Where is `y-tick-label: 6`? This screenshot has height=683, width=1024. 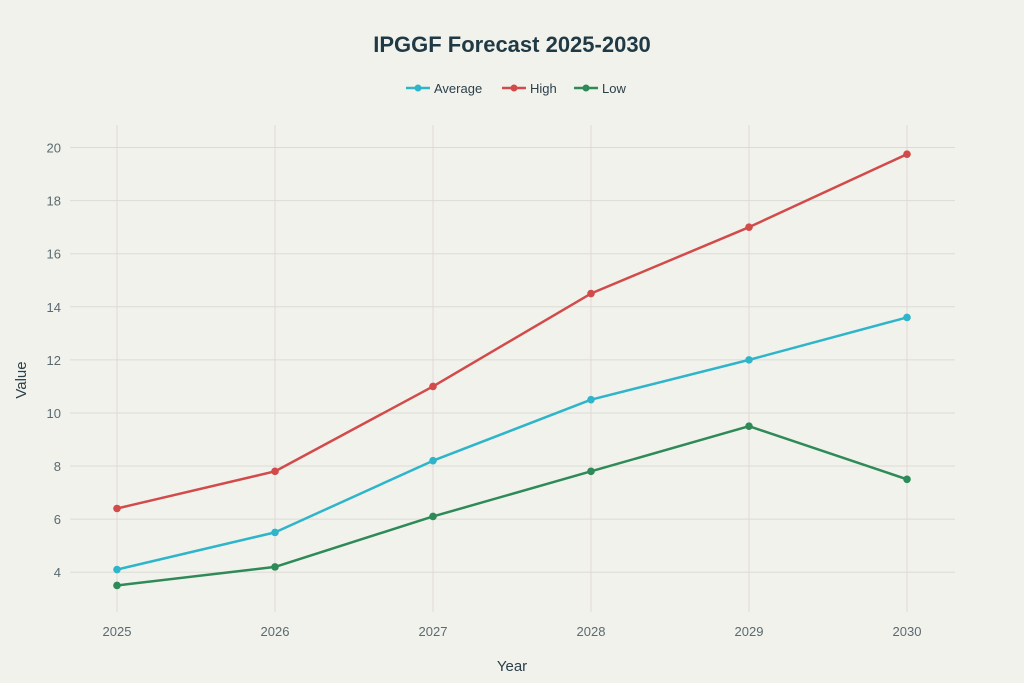
y-tick-label: 6 is located at coordinates (57, 519).